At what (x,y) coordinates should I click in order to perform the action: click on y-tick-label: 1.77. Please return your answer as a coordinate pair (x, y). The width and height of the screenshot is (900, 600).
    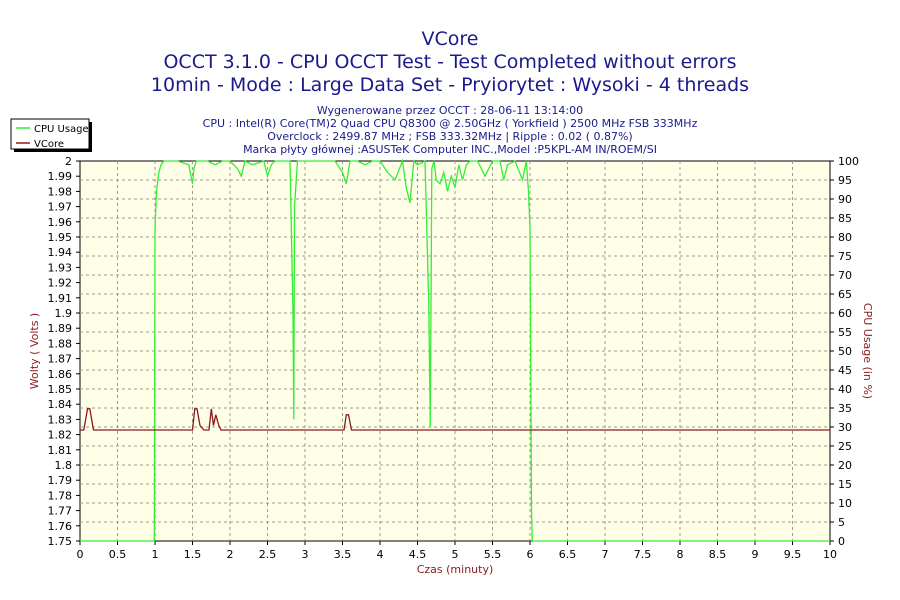
    Looking at the image, I should click on (60, 511).